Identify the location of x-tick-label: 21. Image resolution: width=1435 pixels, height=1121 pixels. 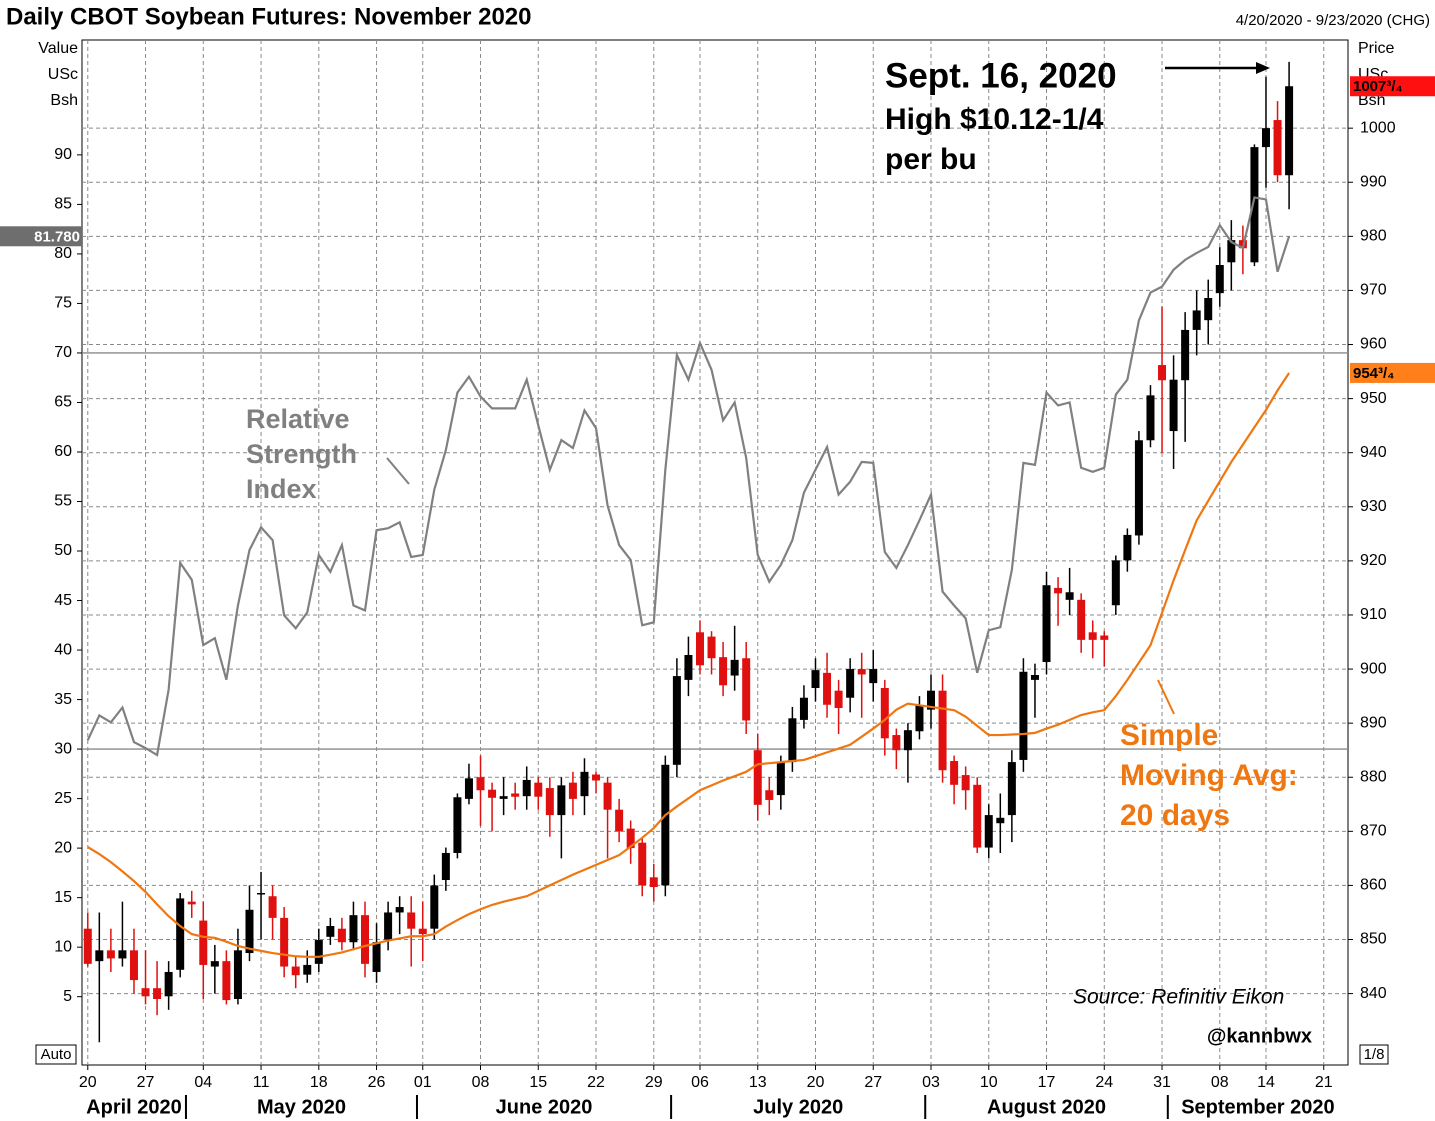
(1324, 1082).